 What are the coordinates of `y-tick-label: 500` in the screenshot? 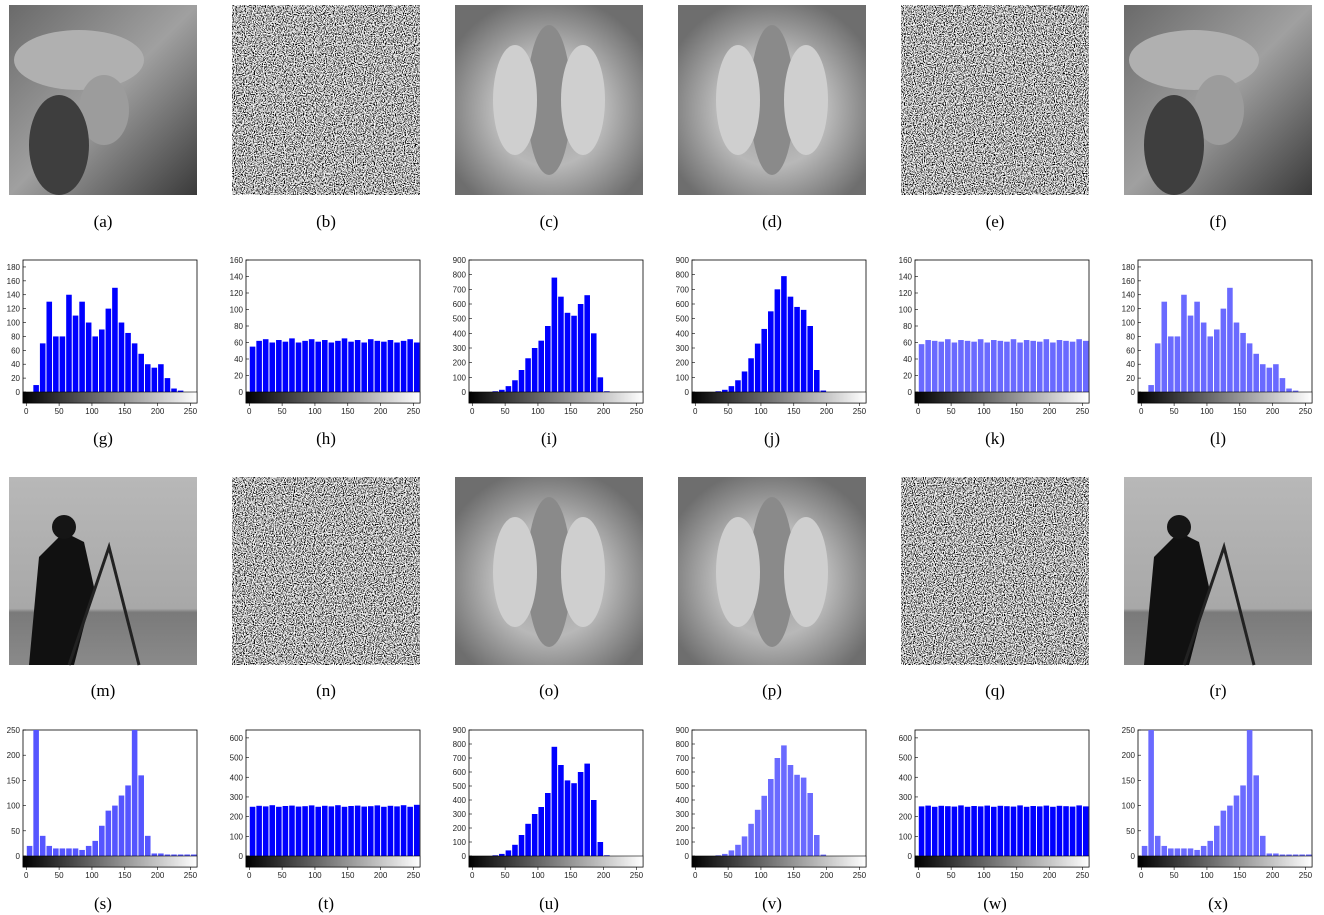 It's located at (460, 786).